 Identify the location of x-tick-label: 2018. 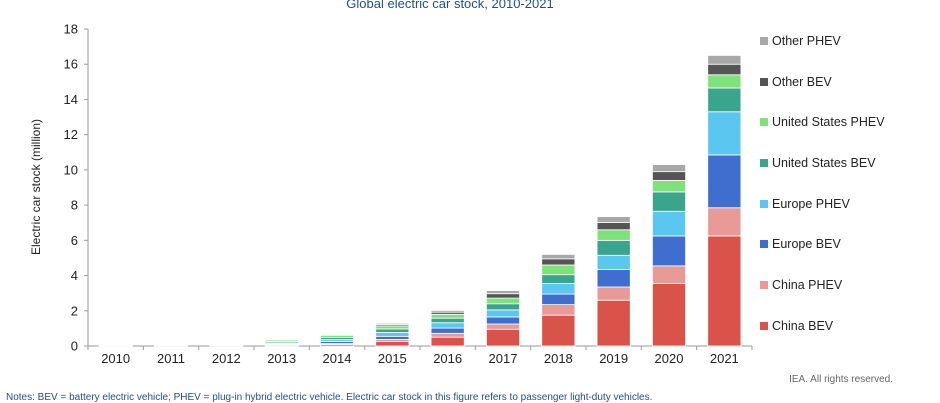
(558, 358).